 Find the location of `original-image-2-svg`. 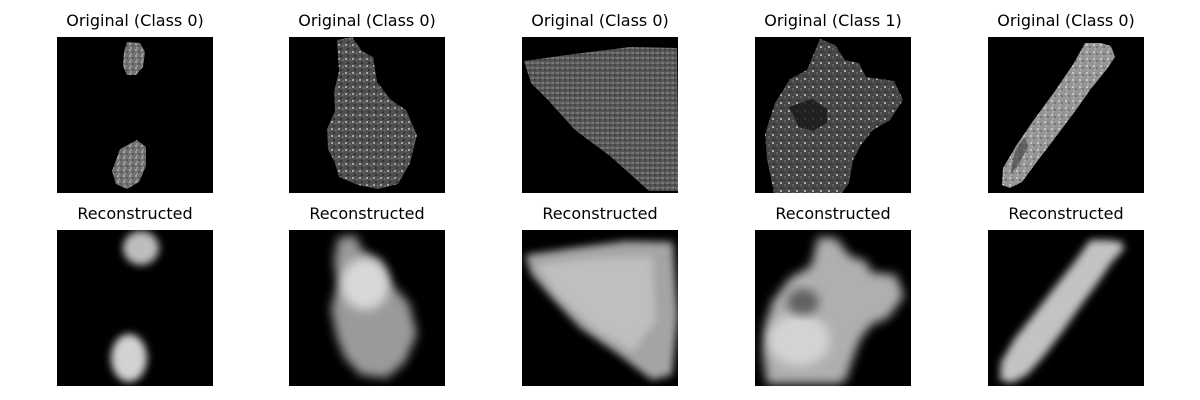

original-image-2-svg is located at coordinates (367, 115).